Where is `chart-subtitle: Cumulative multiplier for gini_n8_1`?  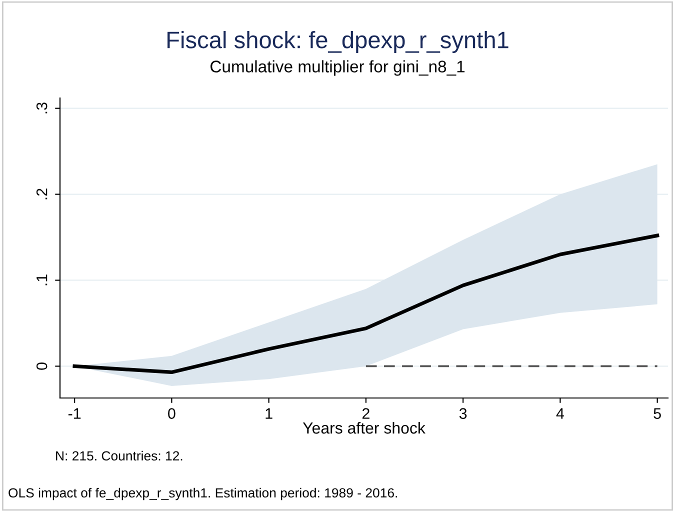 chart-subtitle: Cumulative multiplier for gini_n8_1 is located at coordinates (337, 68).